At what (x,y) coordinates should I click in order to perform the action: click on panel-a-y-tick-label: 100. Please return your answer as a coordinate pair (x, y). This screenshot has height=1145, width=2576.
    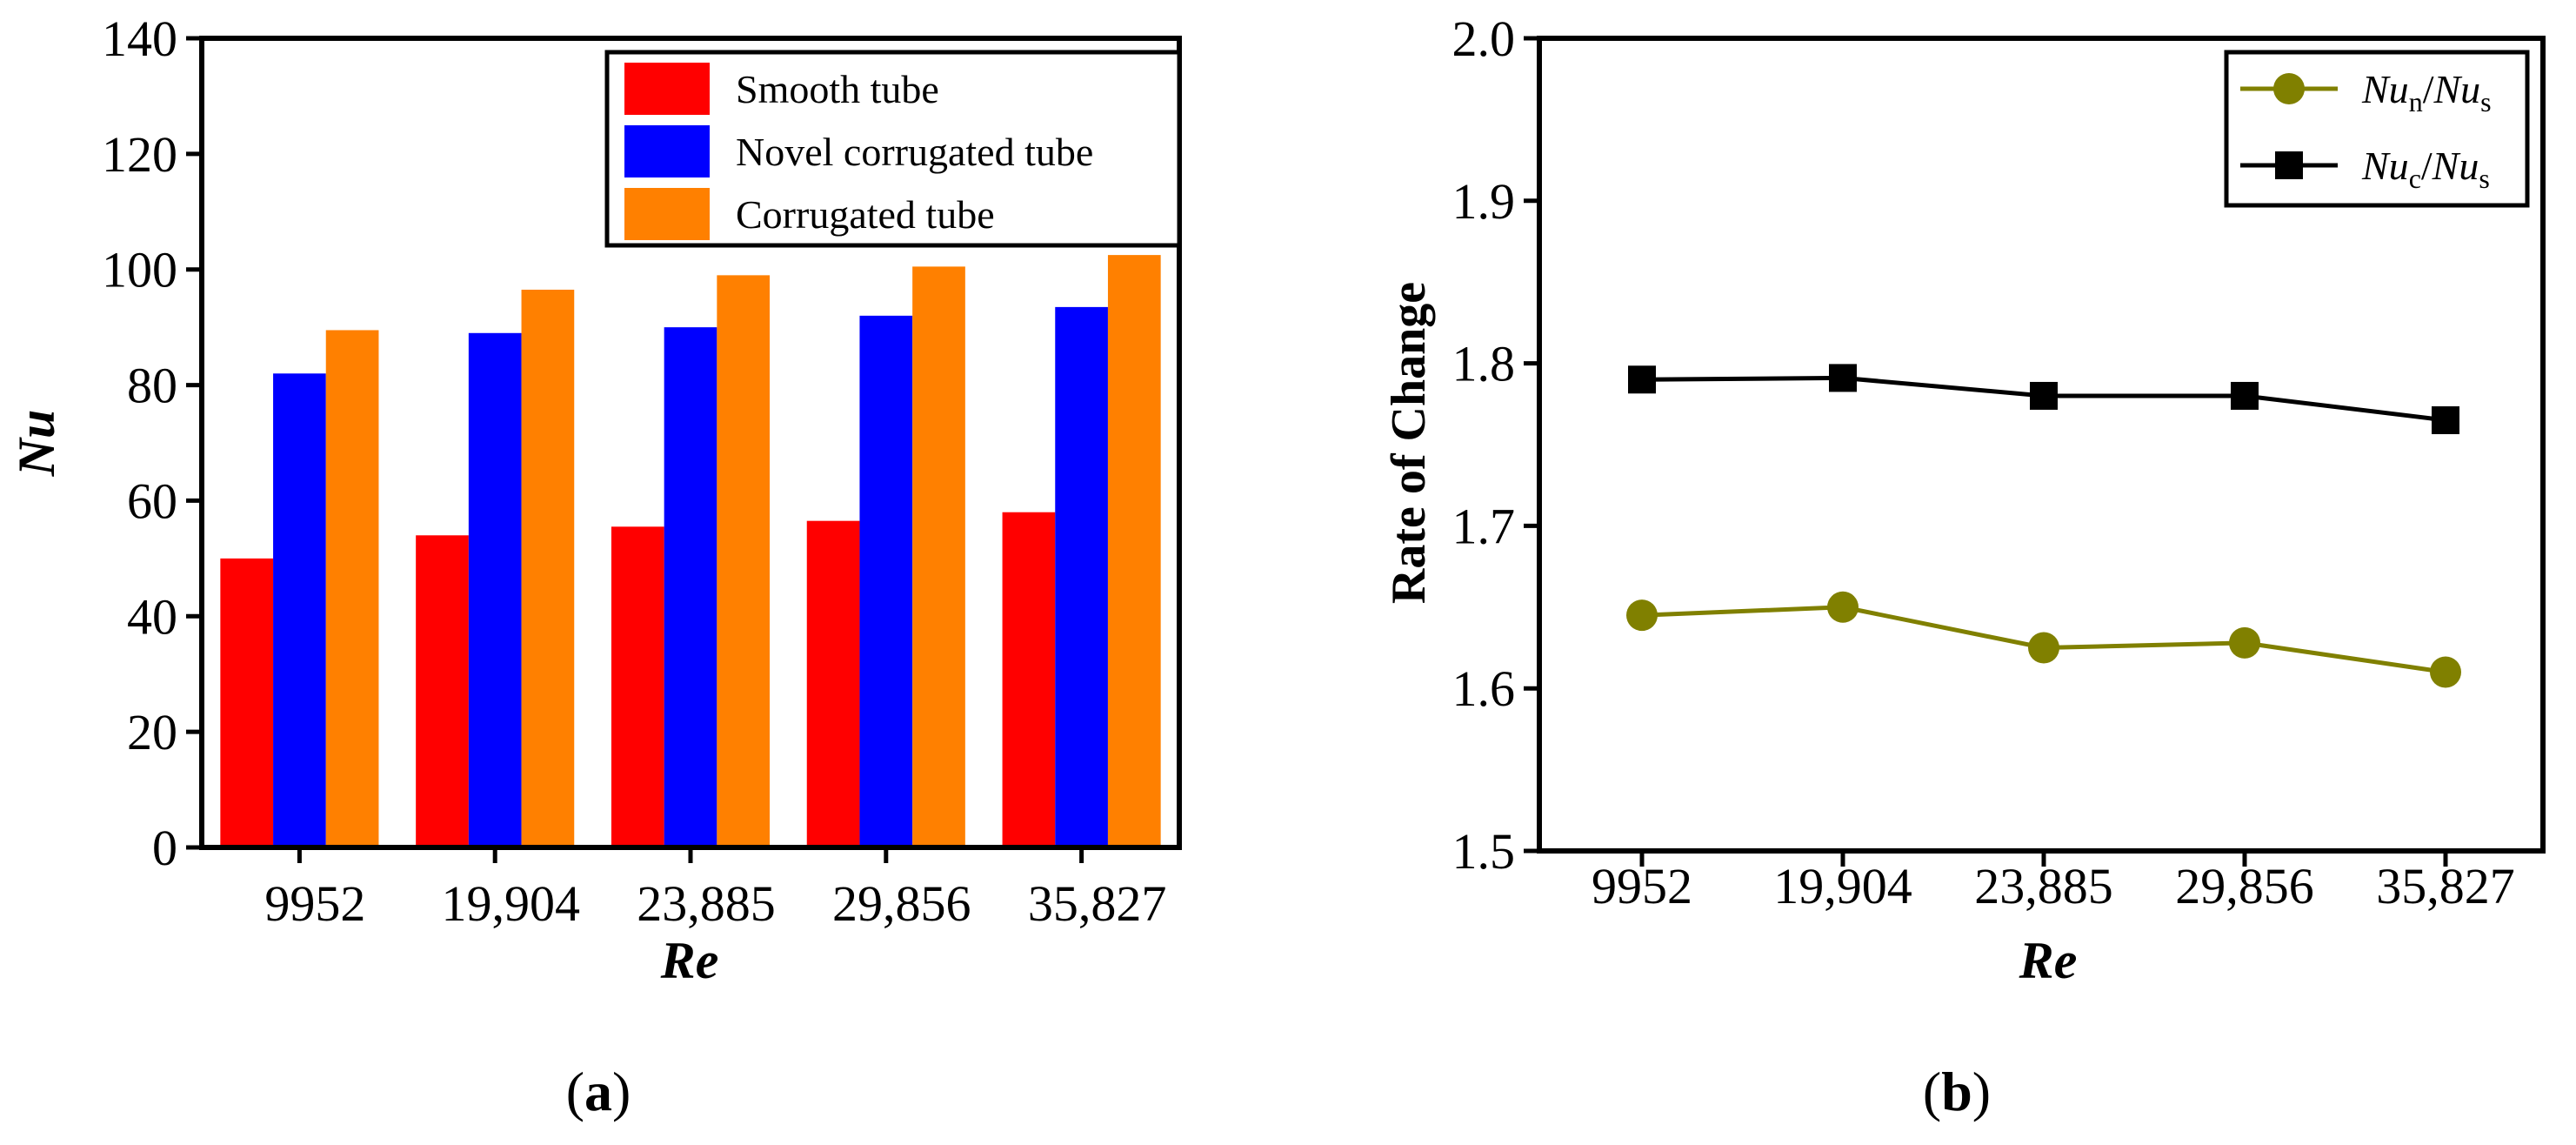
    Looking at the image, I should click on (139, 270).